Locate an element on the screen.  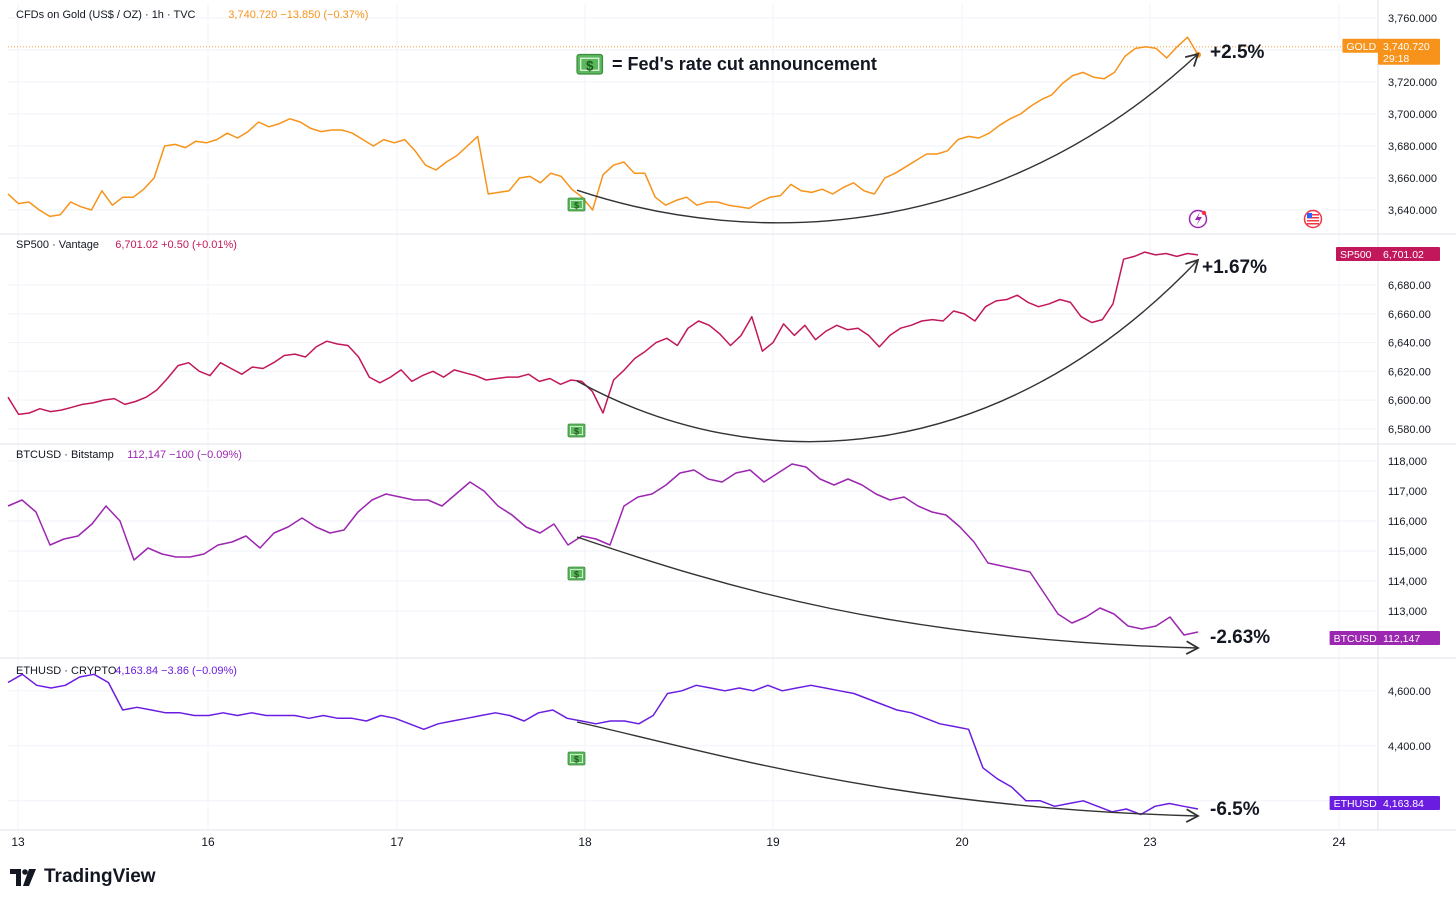
gold-trend-arrow is located at coordinates (888, 138).